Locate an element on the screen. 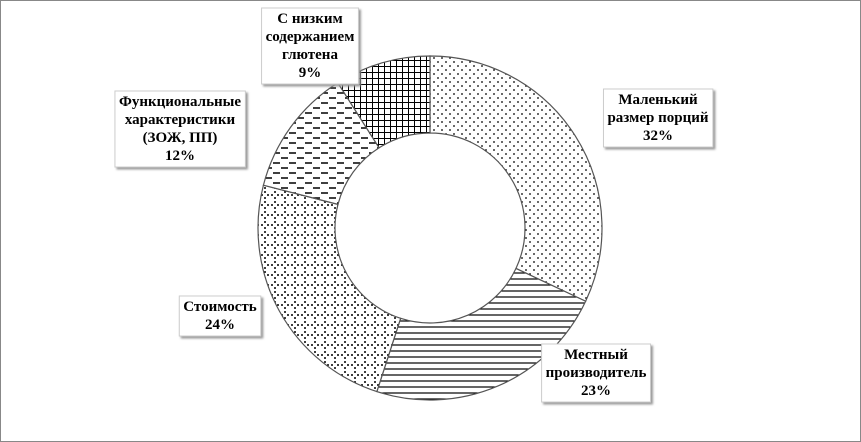  data-label: Функциональные характеристики (ЗОЖ, ПП) 12% is located at coordinates (180, 129).